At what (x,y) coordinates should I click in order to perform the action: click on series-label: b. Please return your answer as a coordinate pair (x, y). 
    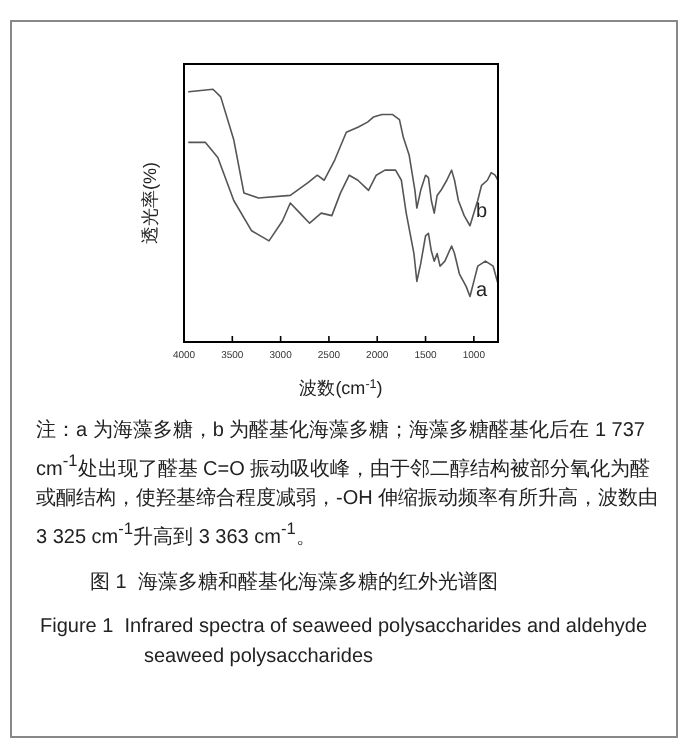
    Looking at the image, I should click on (482, 212).